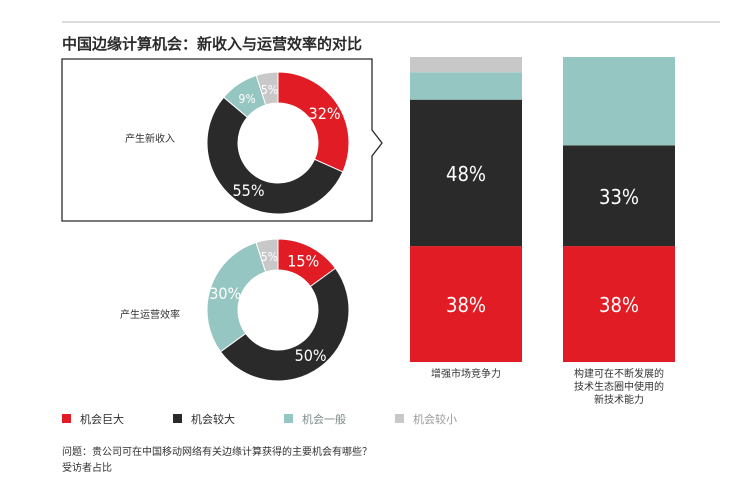 Image resolution: width=740 pixels, height=498 pixels. I want to click on donut1-label-2: 9%, so click(247, 99).